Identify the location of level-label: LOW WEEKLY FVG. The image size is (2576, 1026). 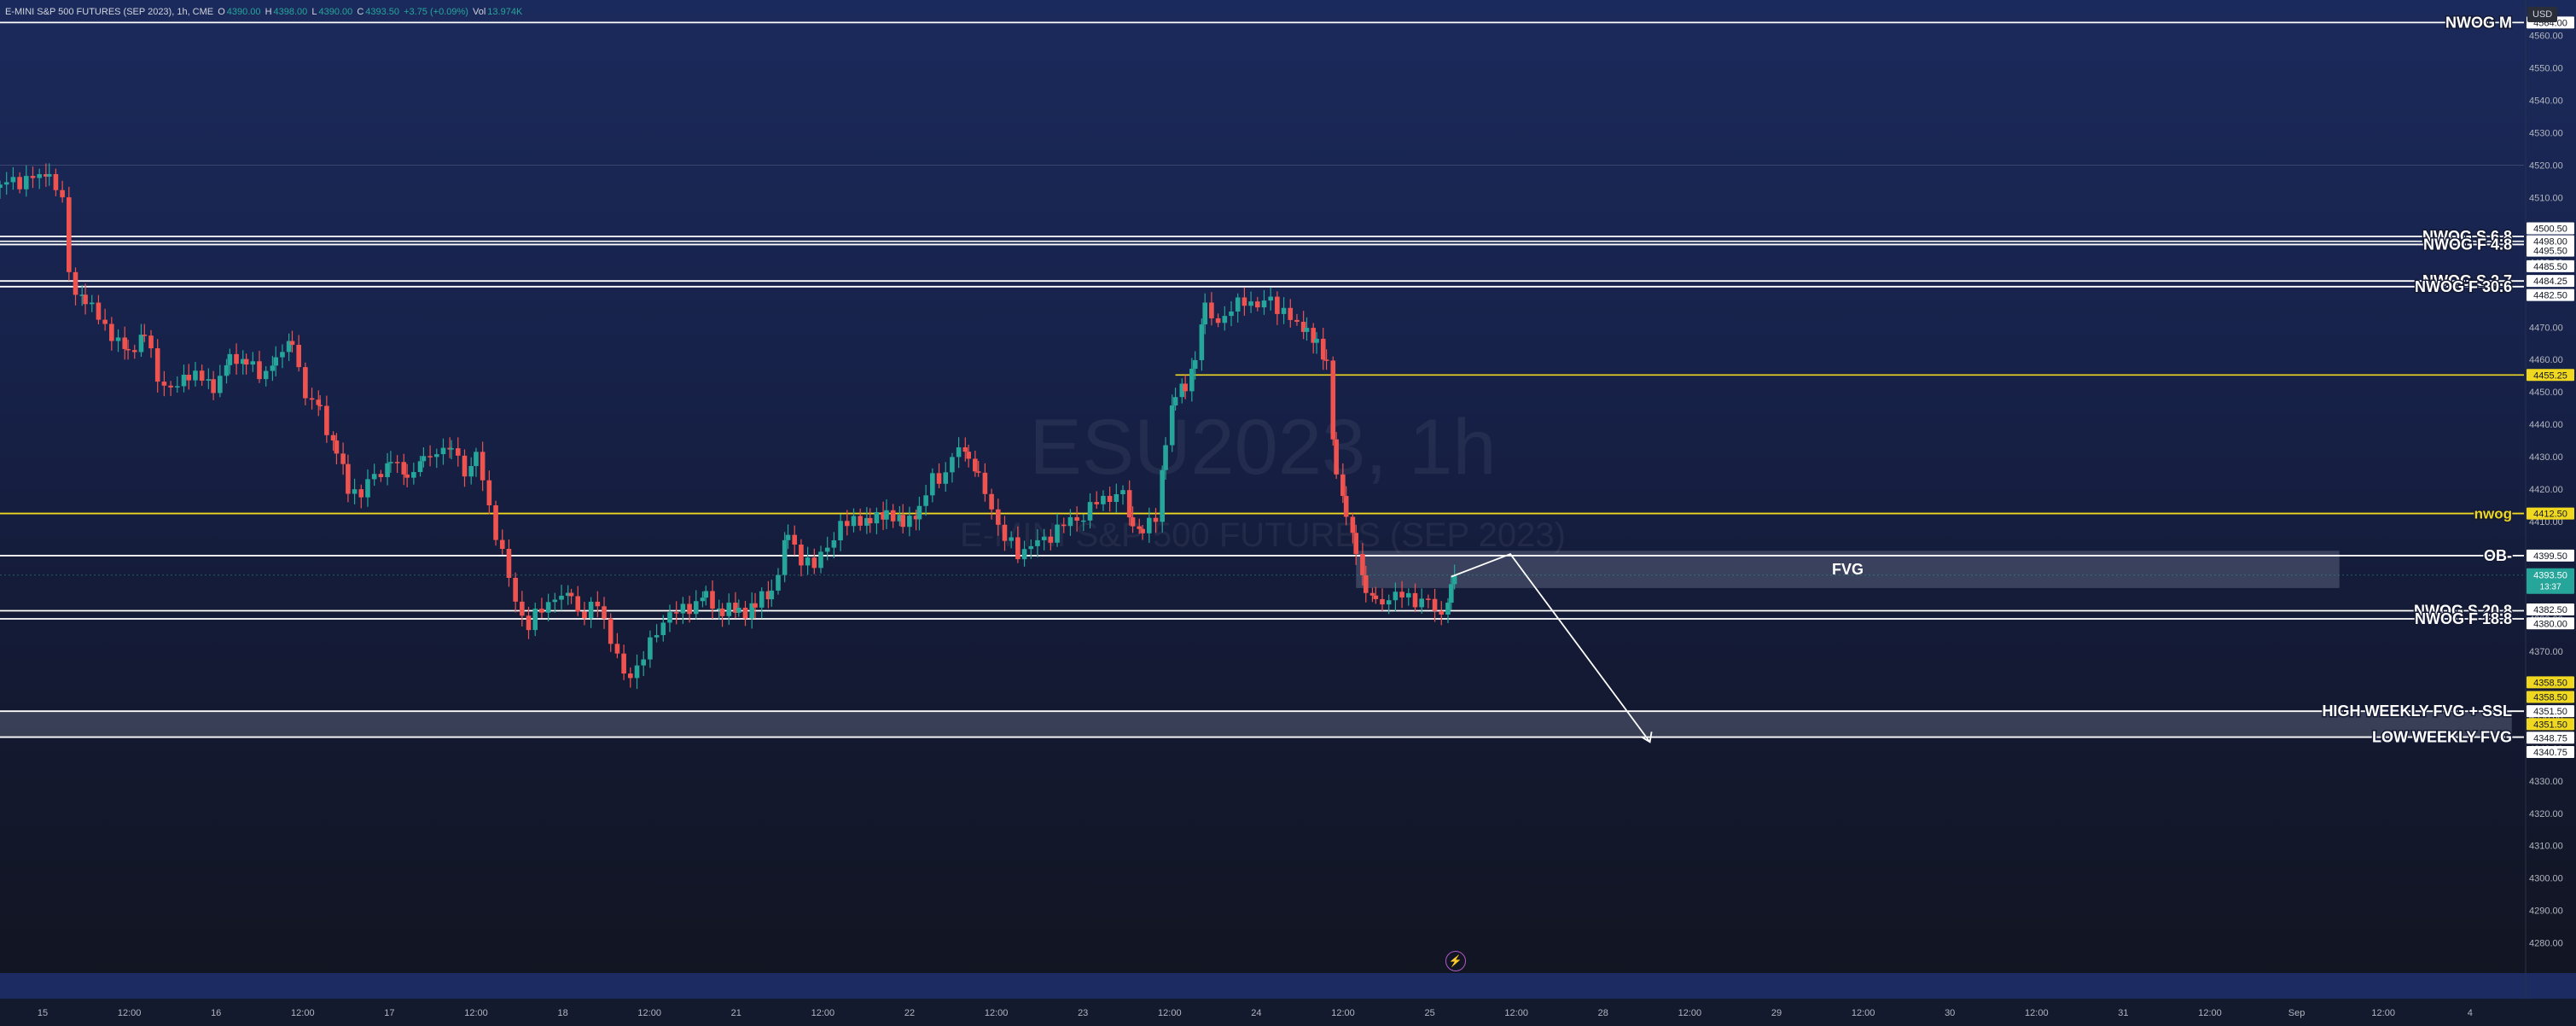
(2442, 737).